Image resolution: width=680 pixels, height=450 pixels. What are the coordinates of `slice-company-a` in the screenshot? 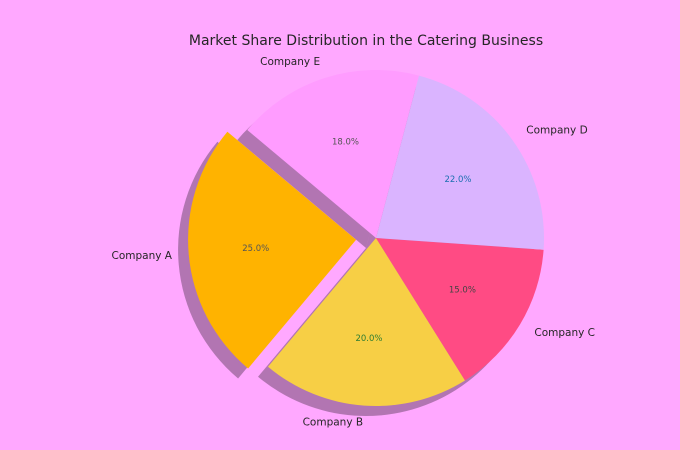 It's located at (272, 250).